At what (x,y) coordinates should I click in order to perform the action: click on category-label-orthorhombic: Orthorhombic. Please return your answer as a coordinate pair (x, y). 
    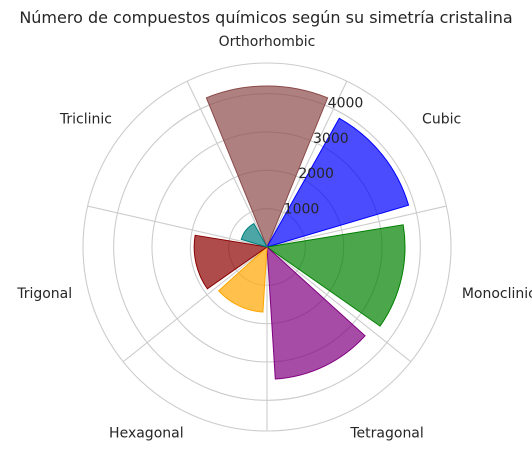
    Looking at the image, I should click on (267, 42).